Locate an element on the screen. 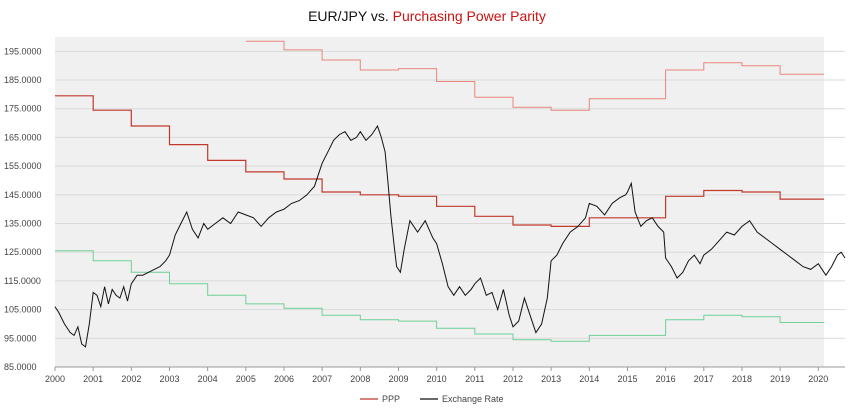 This screenshot has width=854, height=414. x-tick-label: 2009 is located at coordinates (398, 379).